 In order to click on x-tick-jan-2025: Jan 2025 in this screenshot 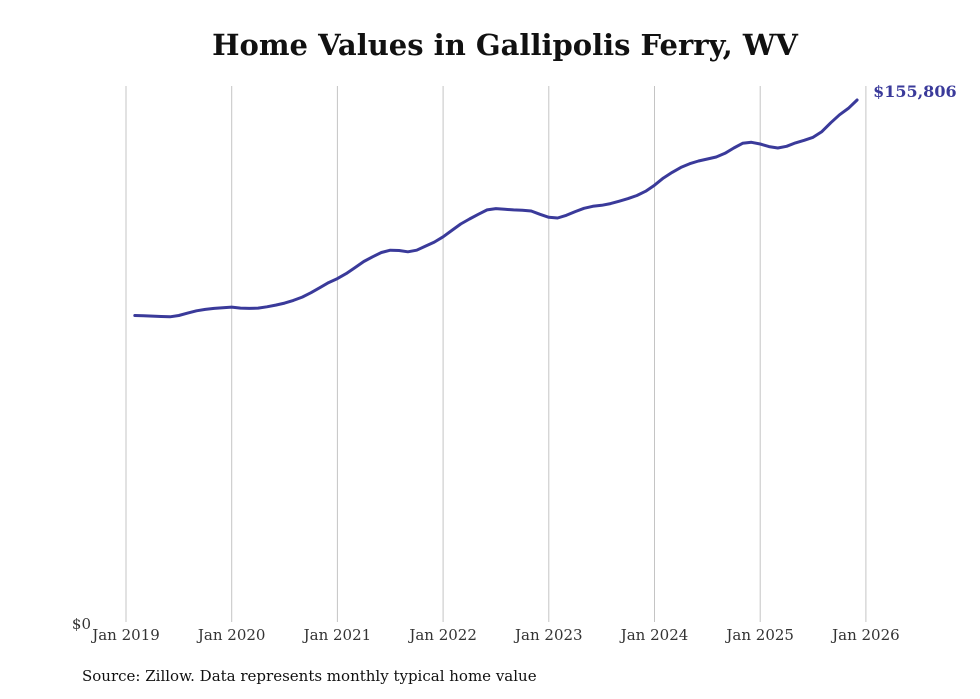, I will do `click(759, 635)`.